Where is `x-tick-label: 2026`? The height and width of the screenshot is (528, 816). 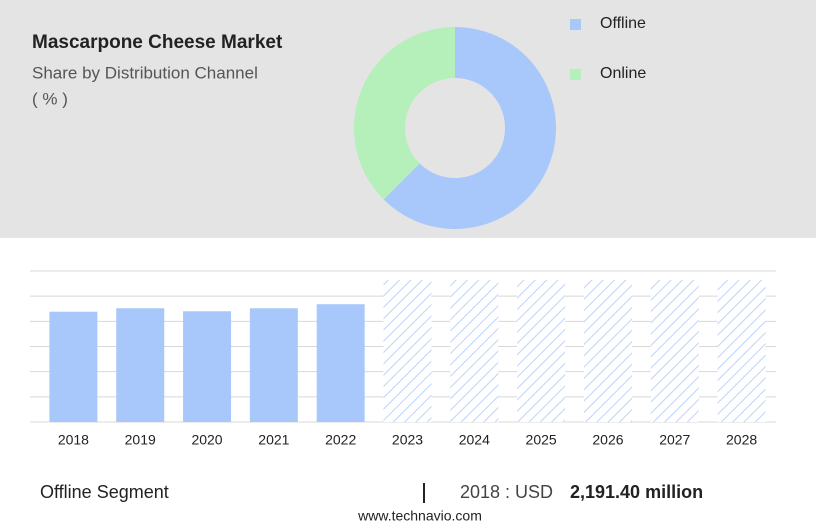
x-tick-label: 2026 is located at coordinates (607, 440).